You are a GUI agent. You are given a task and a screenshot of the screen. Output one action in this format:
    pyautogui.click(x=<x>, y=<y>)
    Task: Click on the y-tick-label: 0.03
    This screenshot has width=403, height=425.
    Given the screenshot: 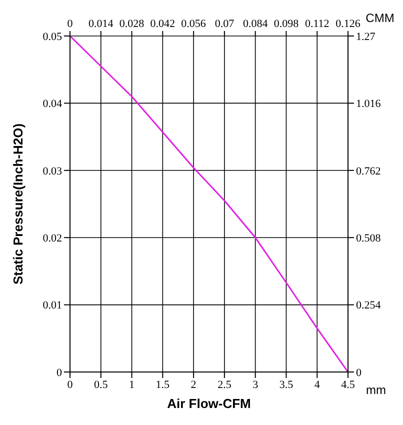 What is the action you would take?
    pyautogui.click(x=52, y=171)
    